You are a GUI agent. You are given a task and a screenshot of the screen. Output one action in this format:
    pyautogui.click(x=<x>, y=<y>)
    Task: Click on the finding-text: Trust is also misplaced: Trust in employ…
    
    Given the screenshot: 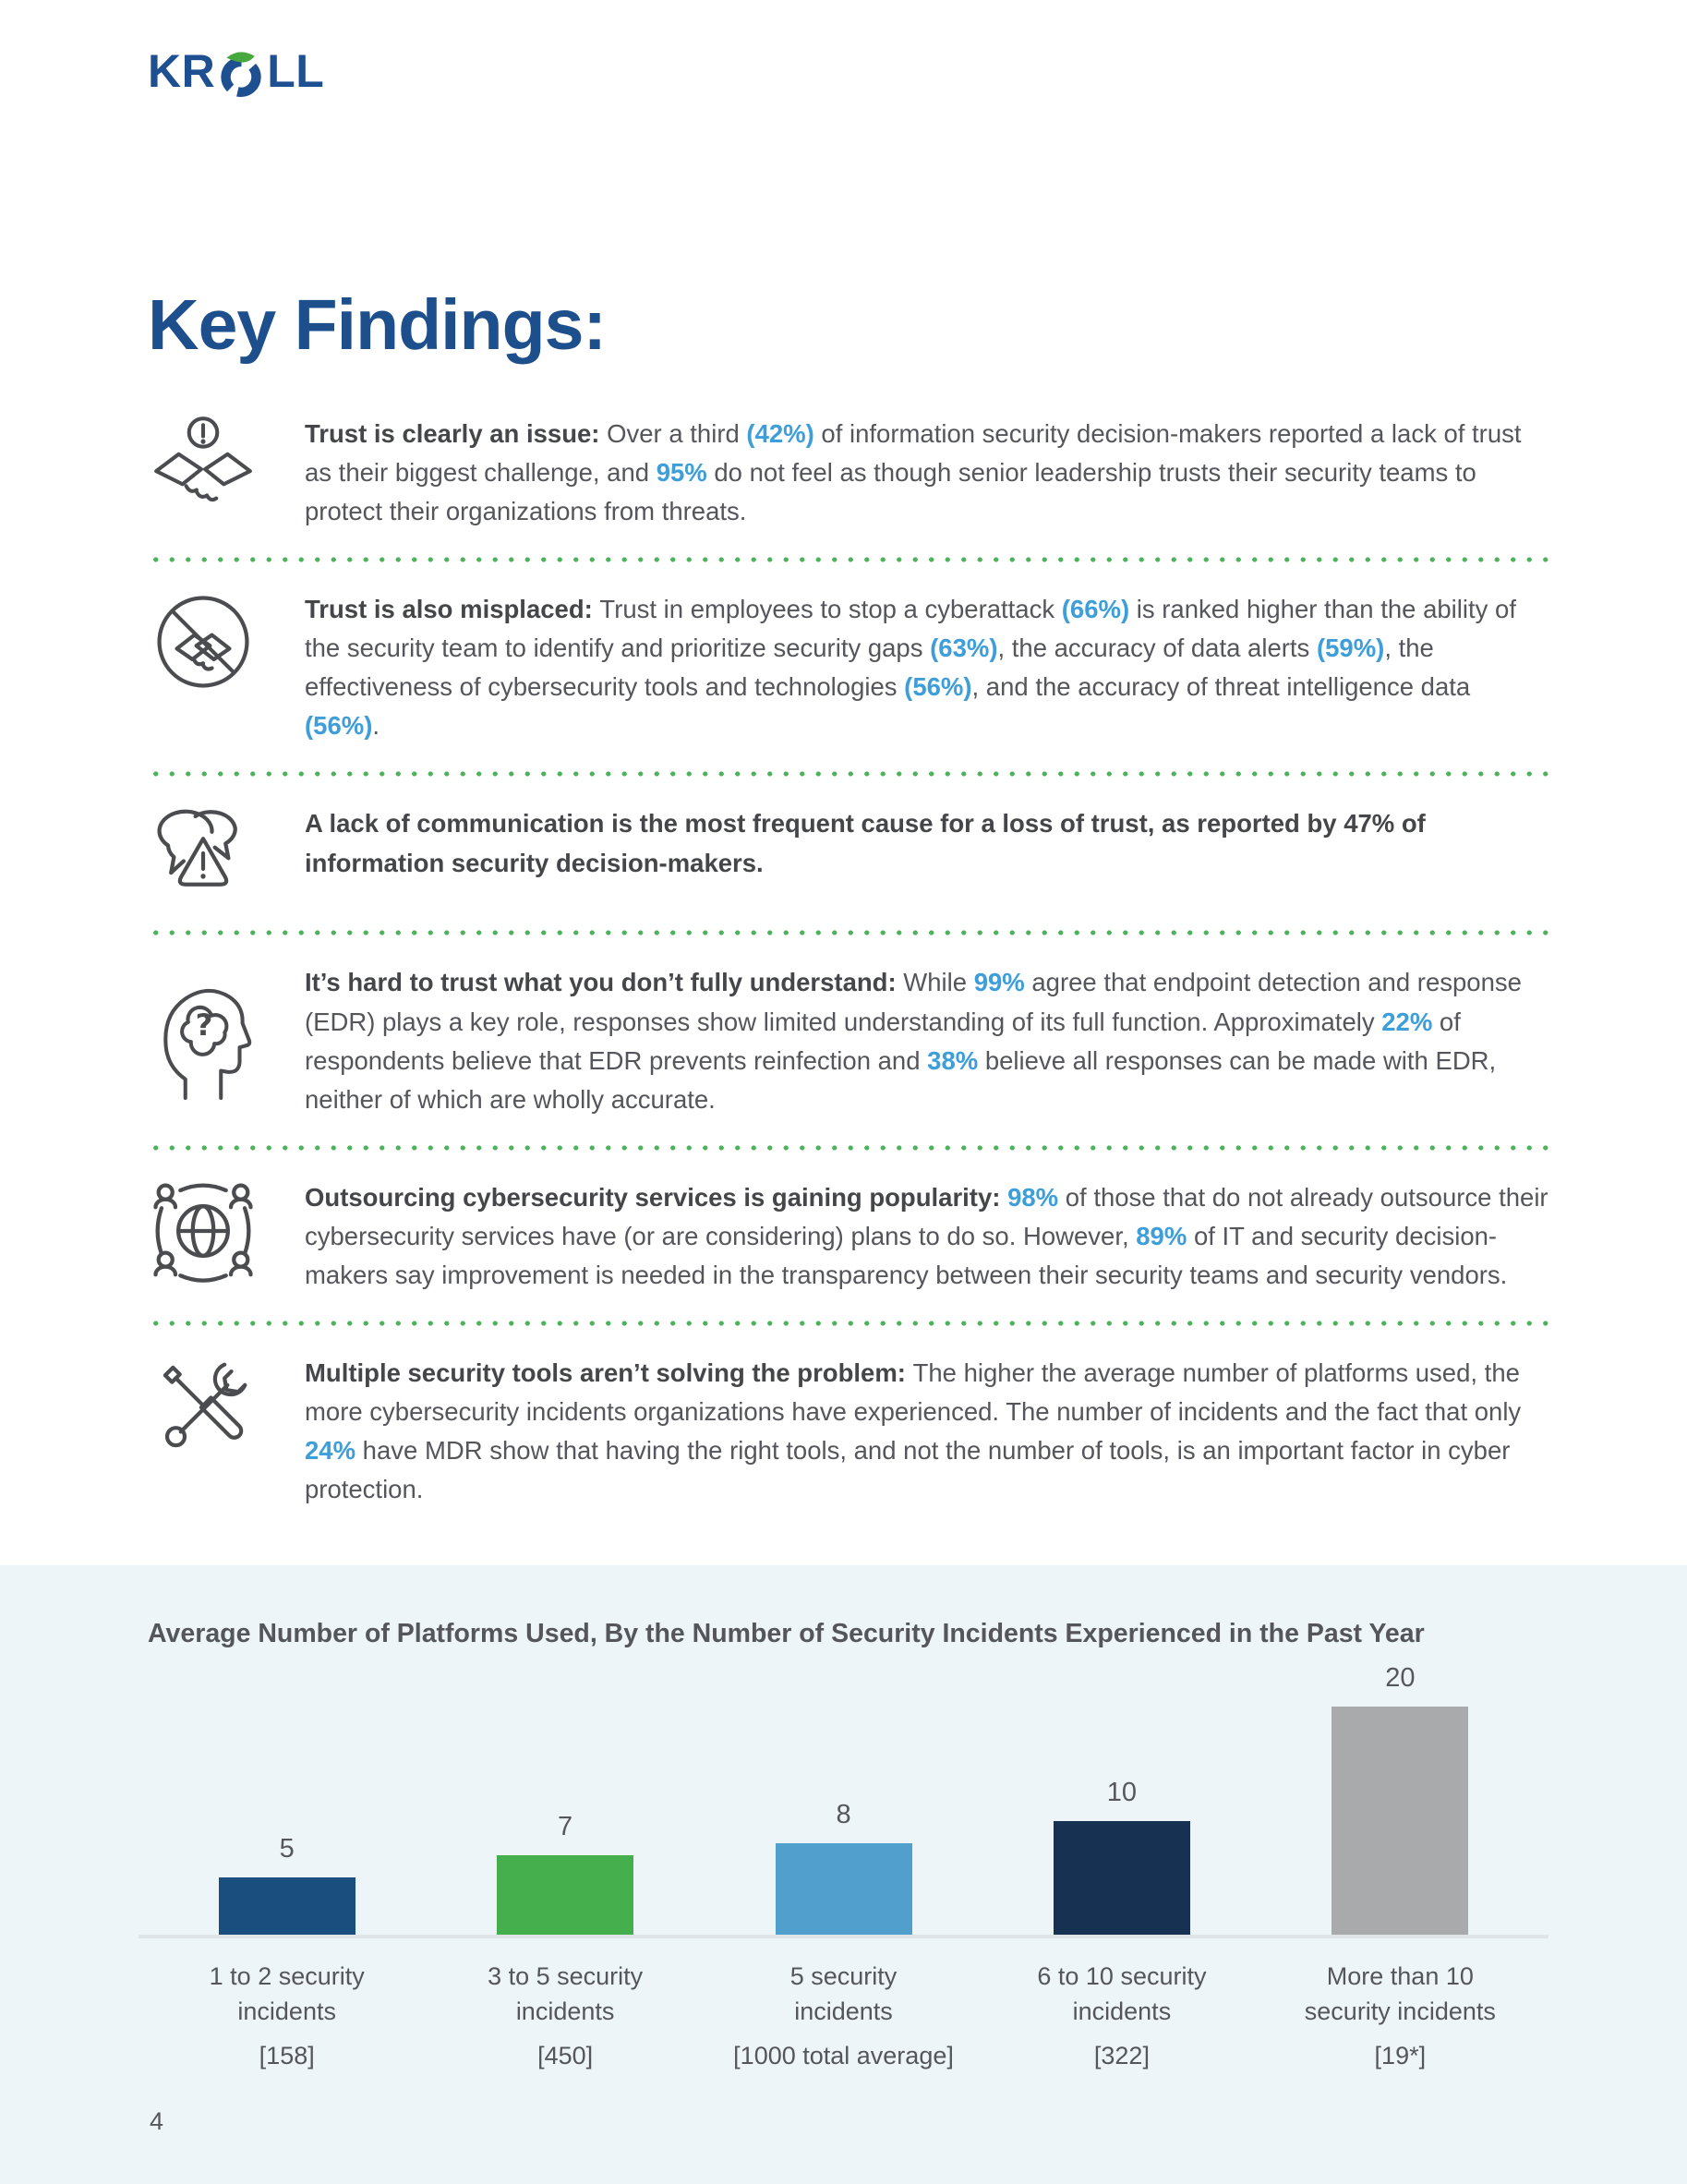 What is the action you would take?
    pyautogui.click(x=910, y=668)
    